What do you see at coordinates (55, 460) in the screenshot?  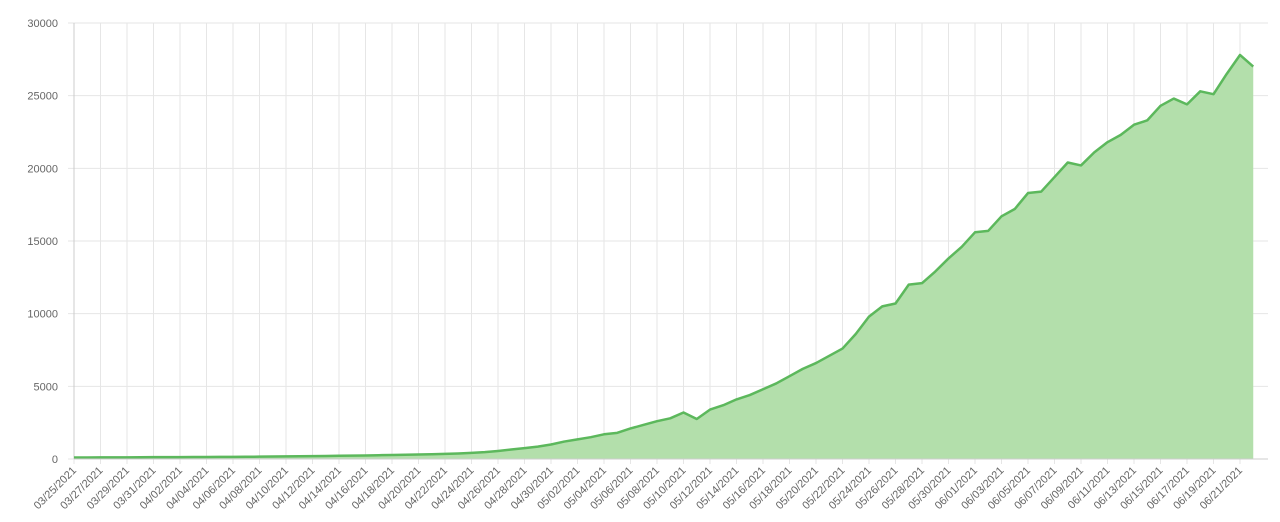 I see `y-tick-label: 0` at bounding box center [55, 460].